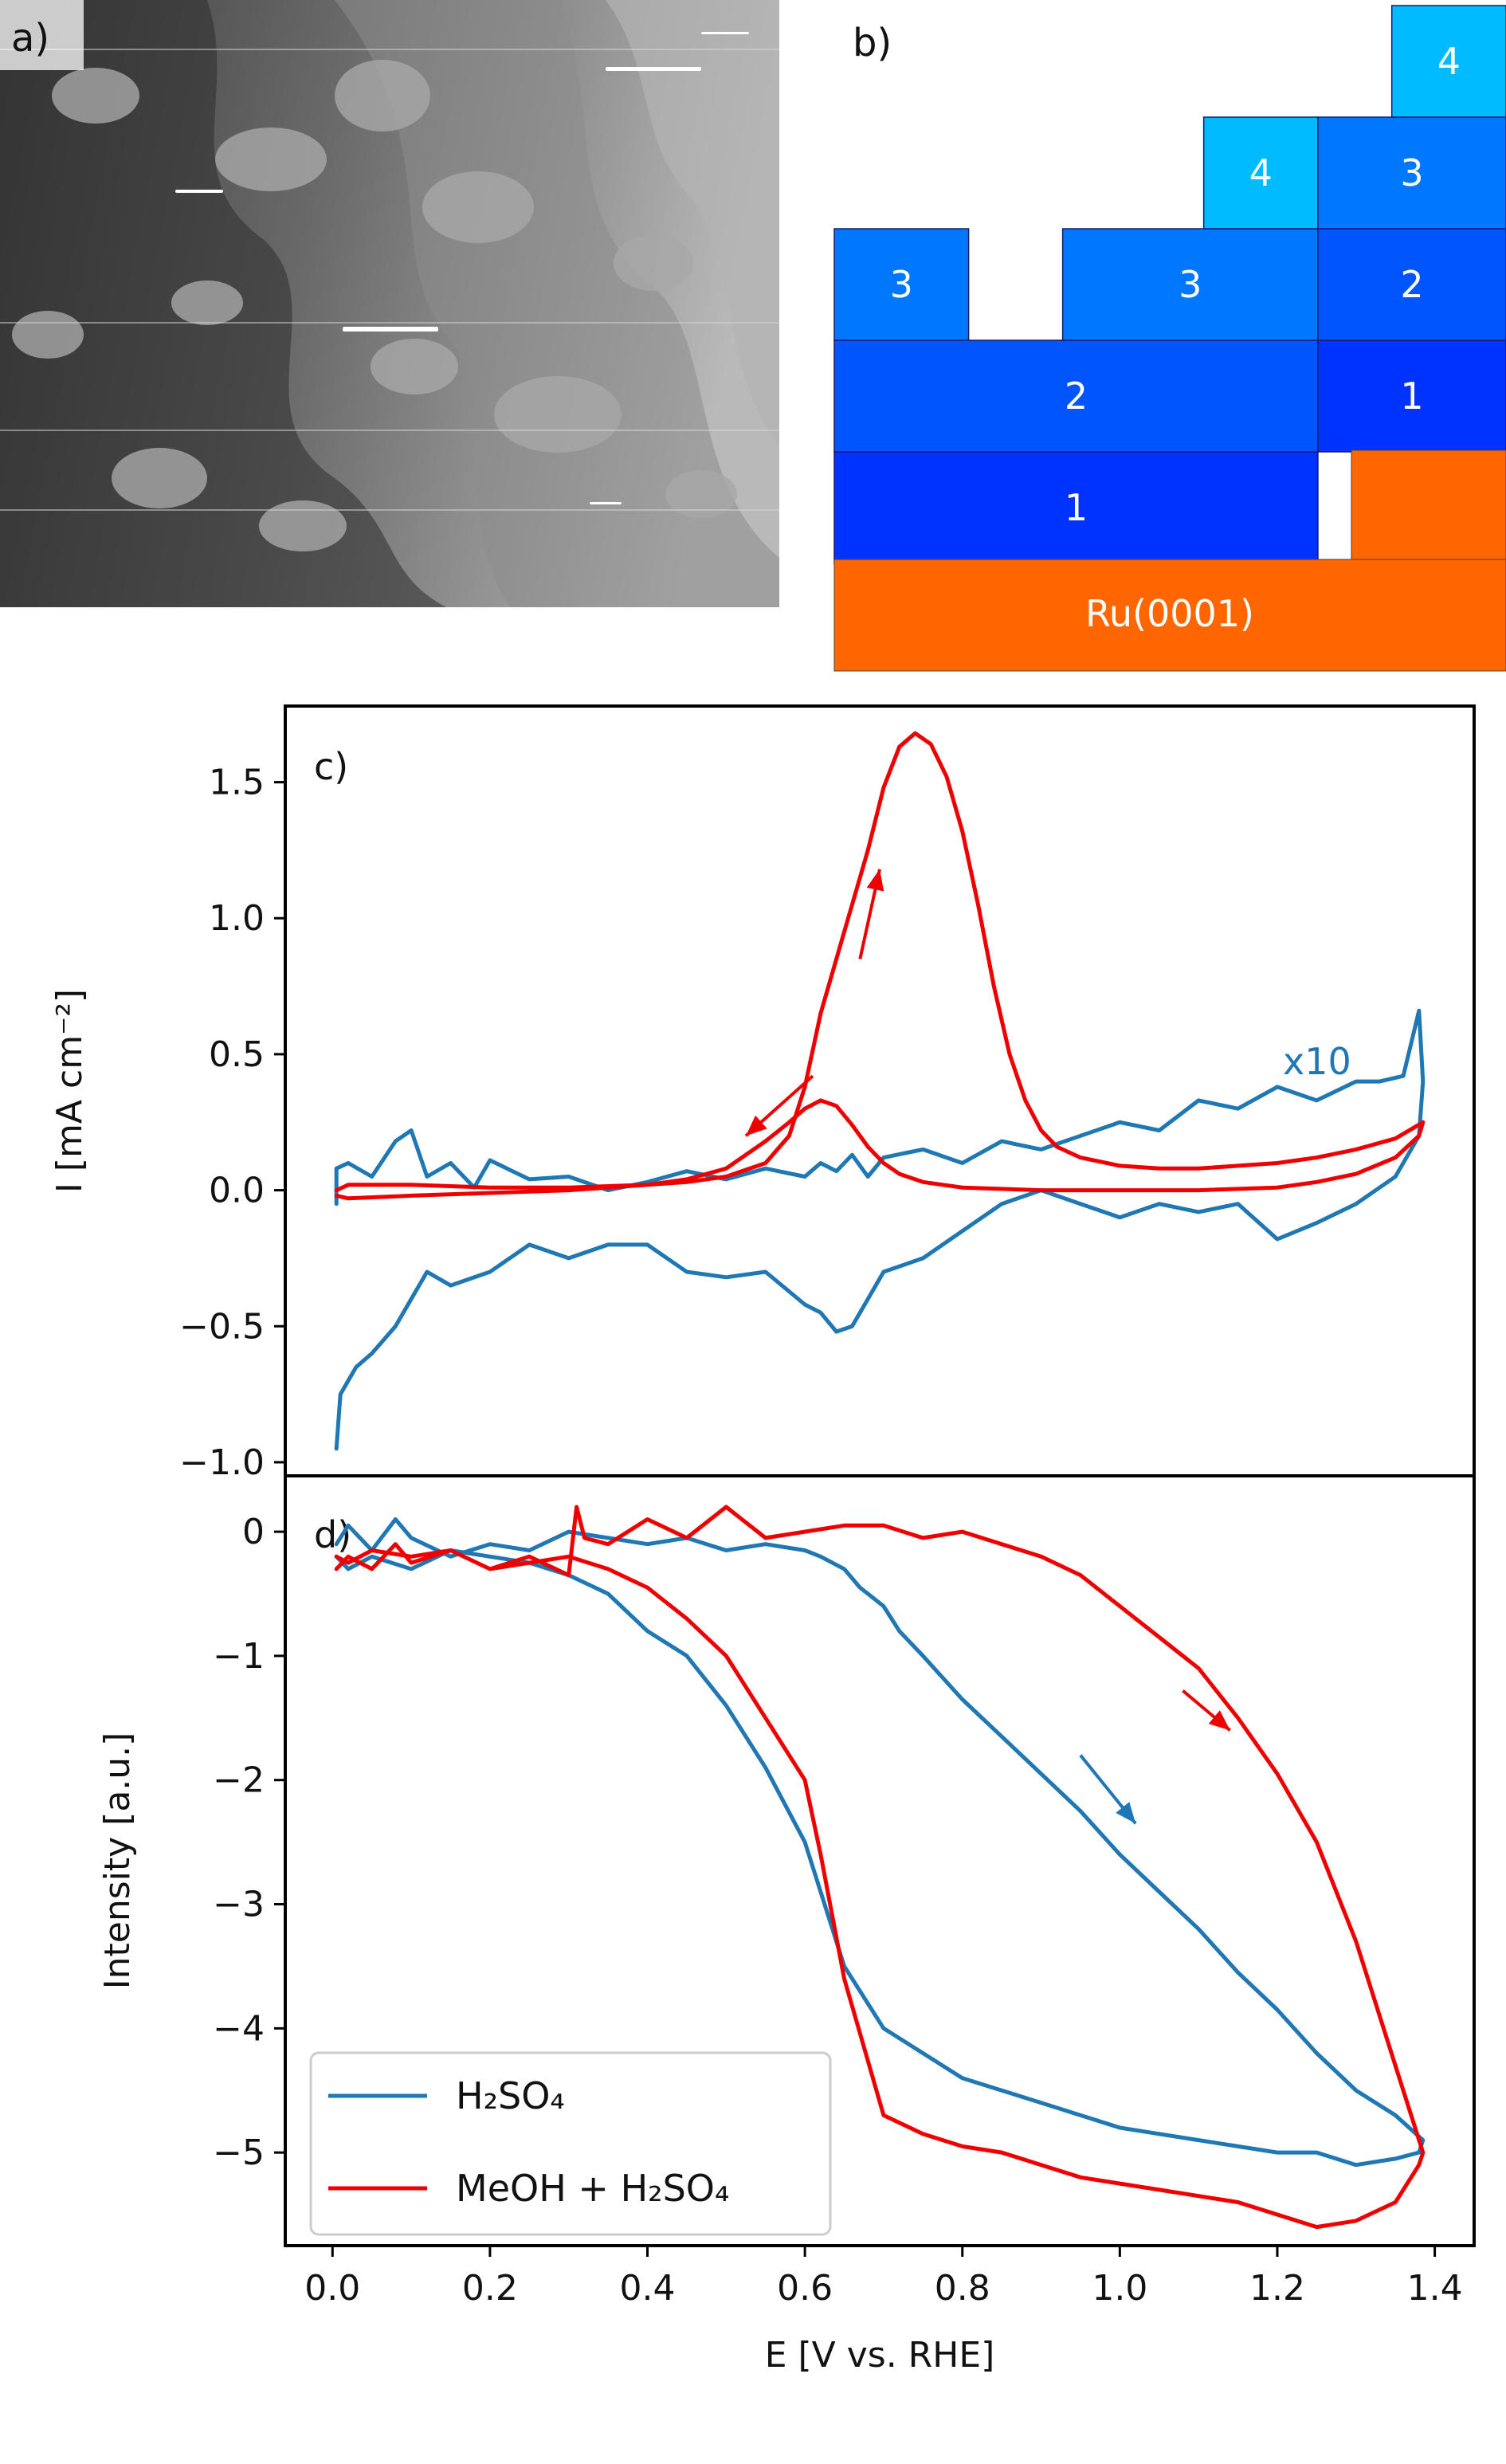  What do you see at coordinates (1126, 1813) in the screenshot?
I see `chart-d-arrow-h2so4-head` at bounding box center [1126, 1813].